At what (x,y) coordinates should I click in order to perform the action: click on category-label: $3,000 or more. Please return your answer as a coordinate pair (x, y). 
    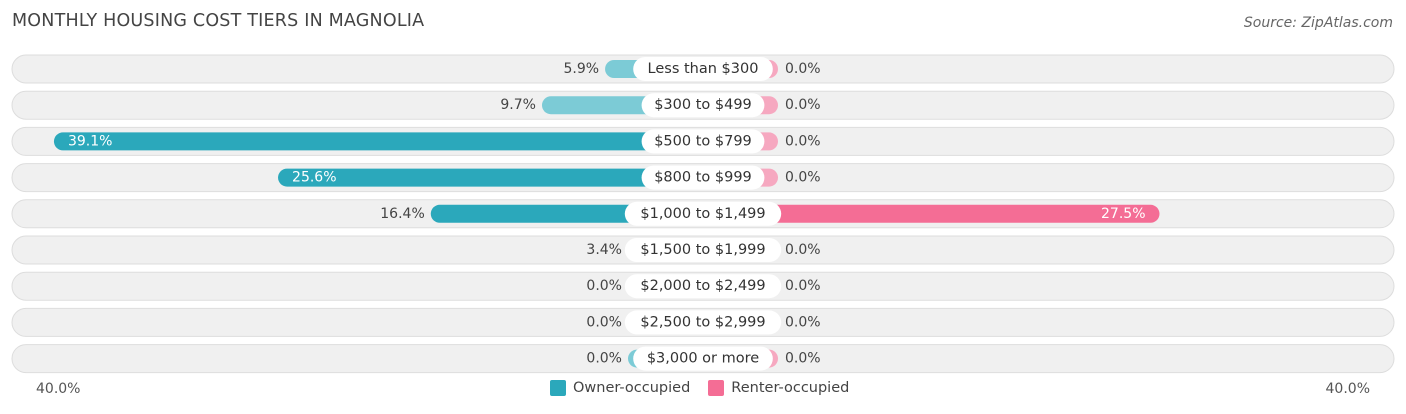
    Looking at the image, I should click on (703, 359).